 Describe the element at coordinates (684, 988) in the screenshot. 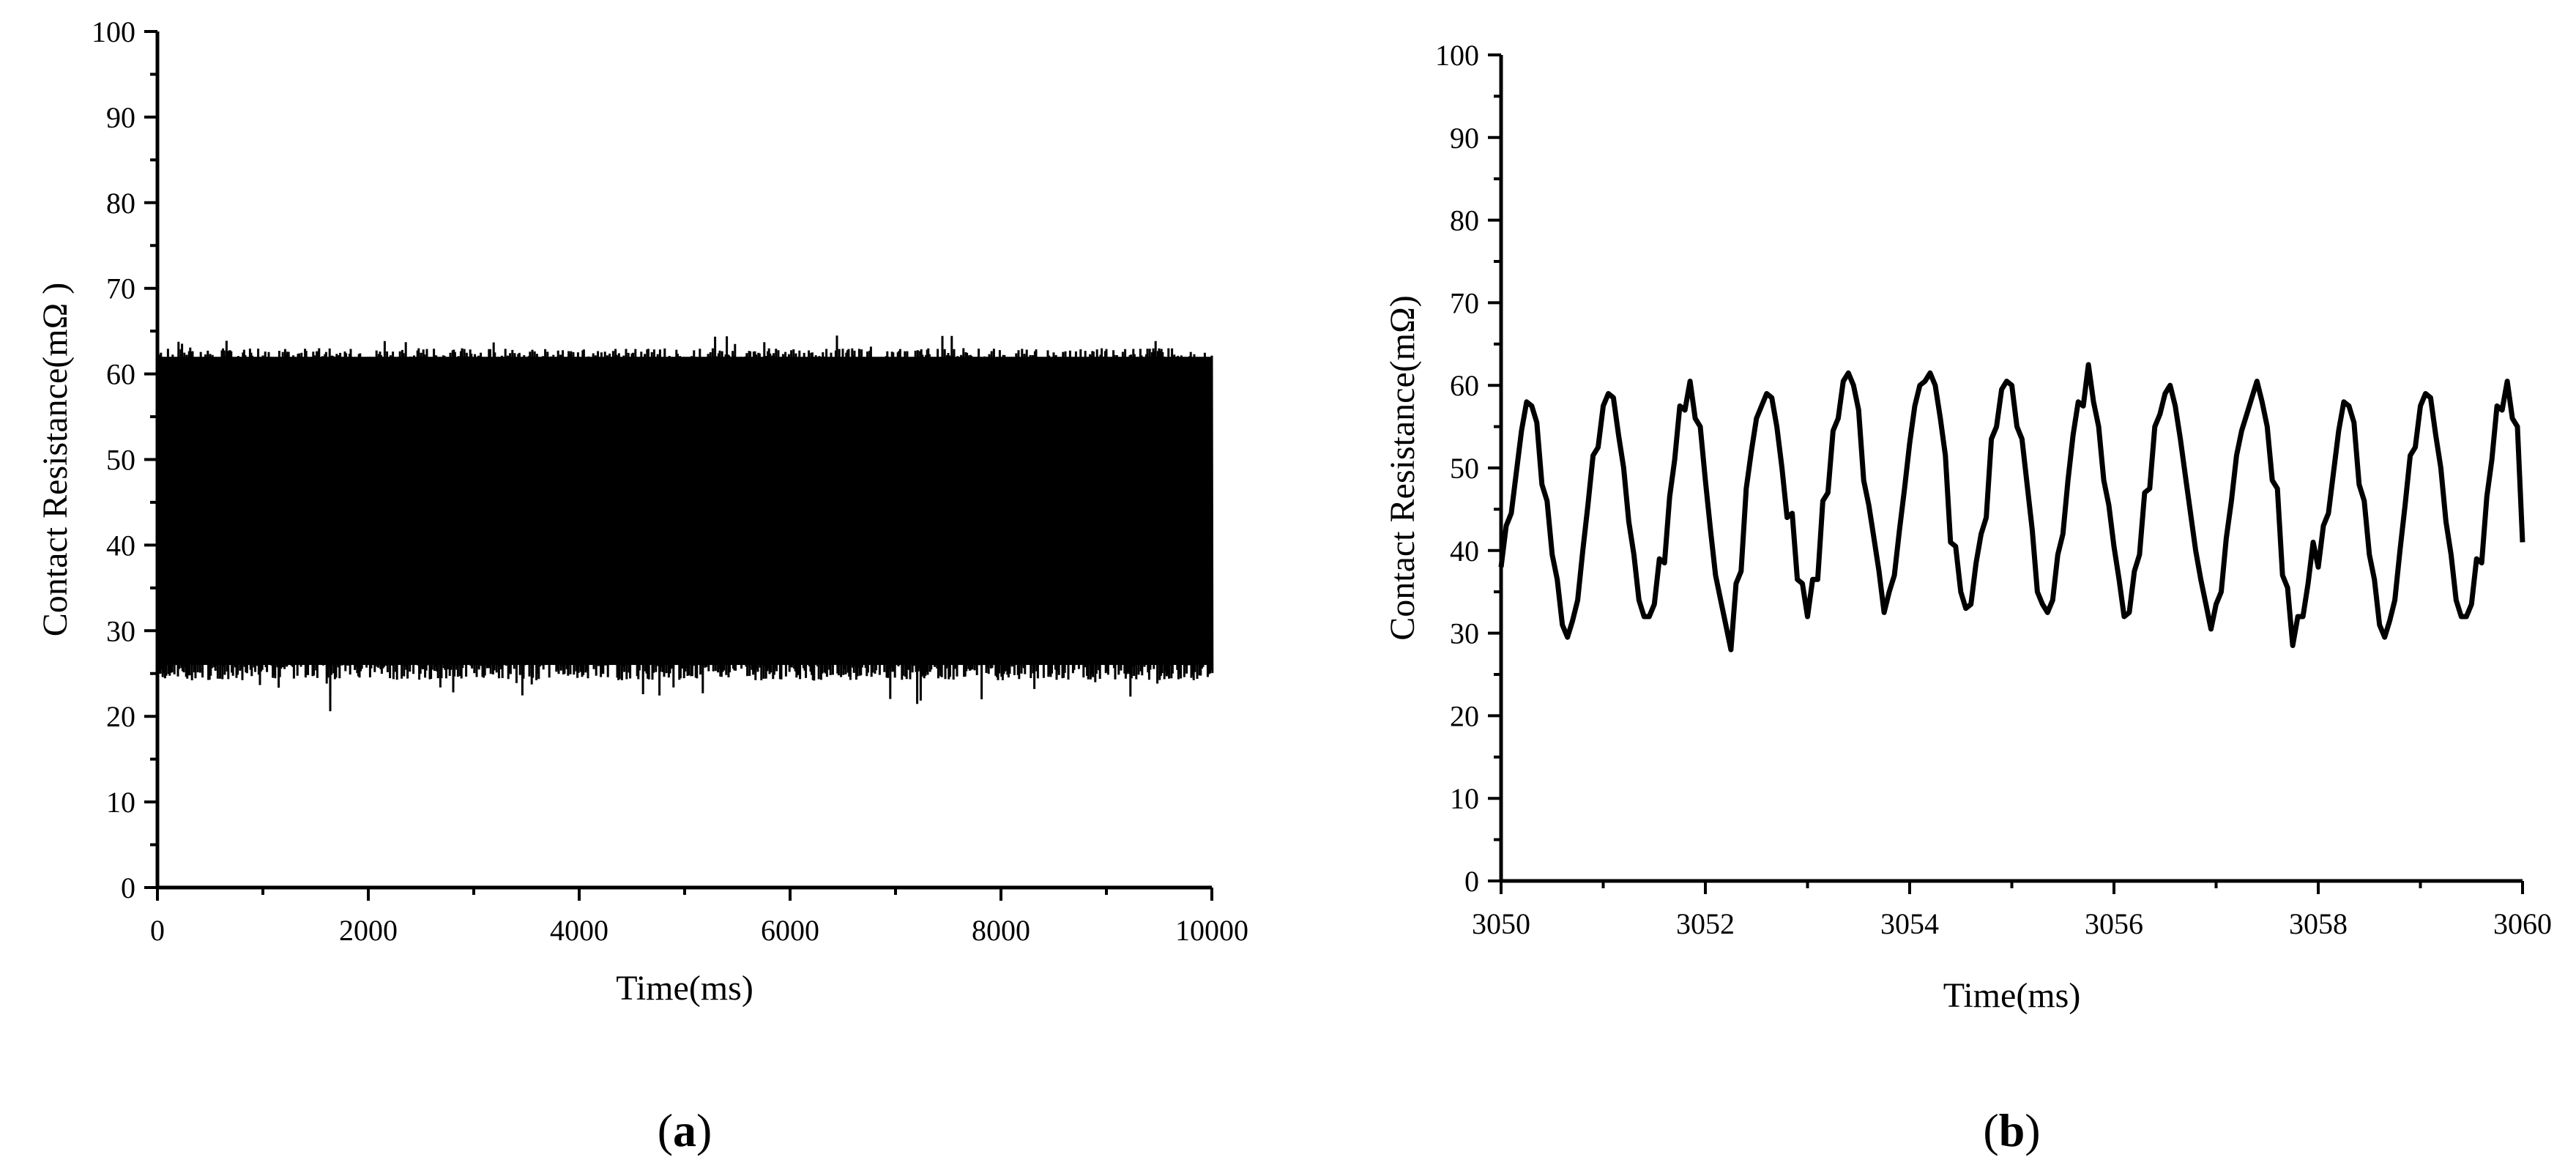

I see `chart-a-x-axis-title: Time(ms)` at that location.